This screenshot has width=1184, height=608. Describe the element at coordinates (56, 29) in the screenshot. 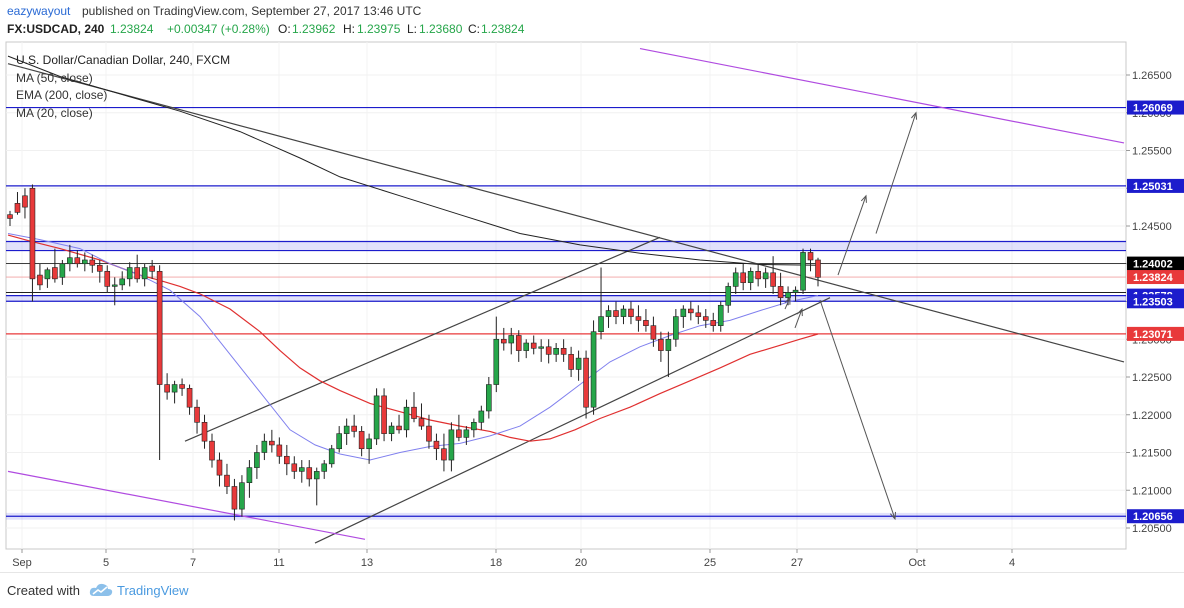

I see `symbol-label: FX:USDCAD, 240` at that location.